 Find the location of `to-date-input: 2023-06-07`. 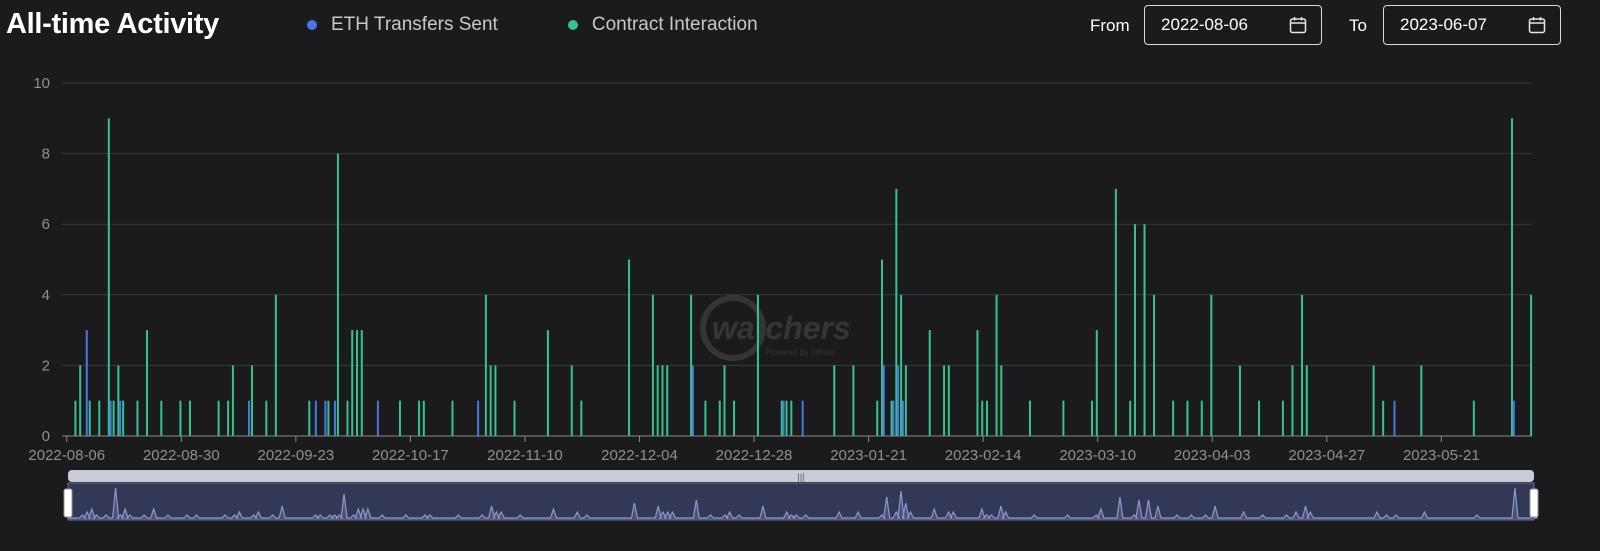

to-date-input: 2023-06-07 is located at coordinates (1472, 25).